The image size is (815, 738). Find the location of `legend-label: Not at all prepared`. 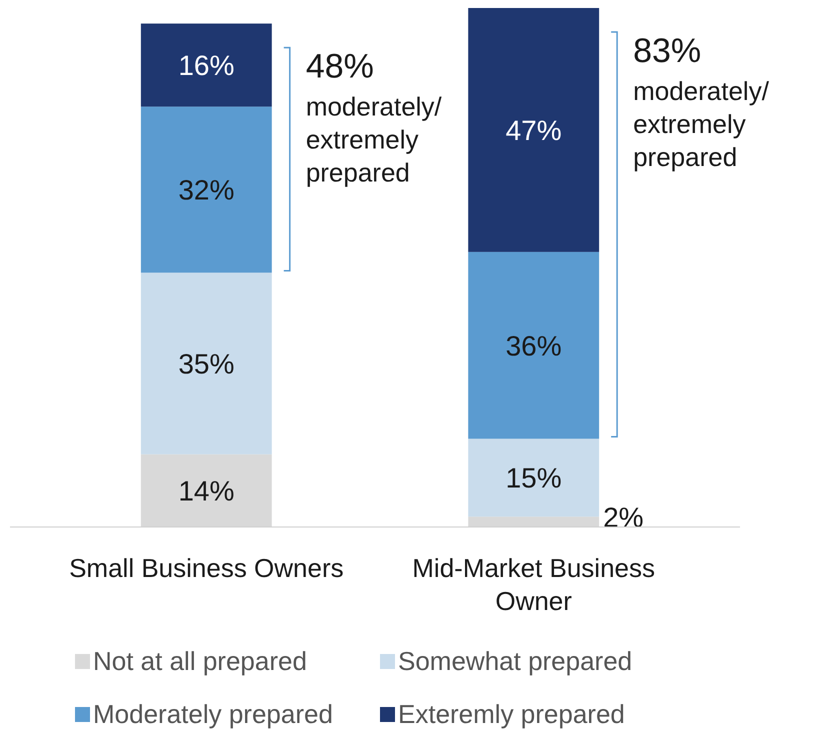

legend-label: Not at all prepared is located at coordinates (200, 661).